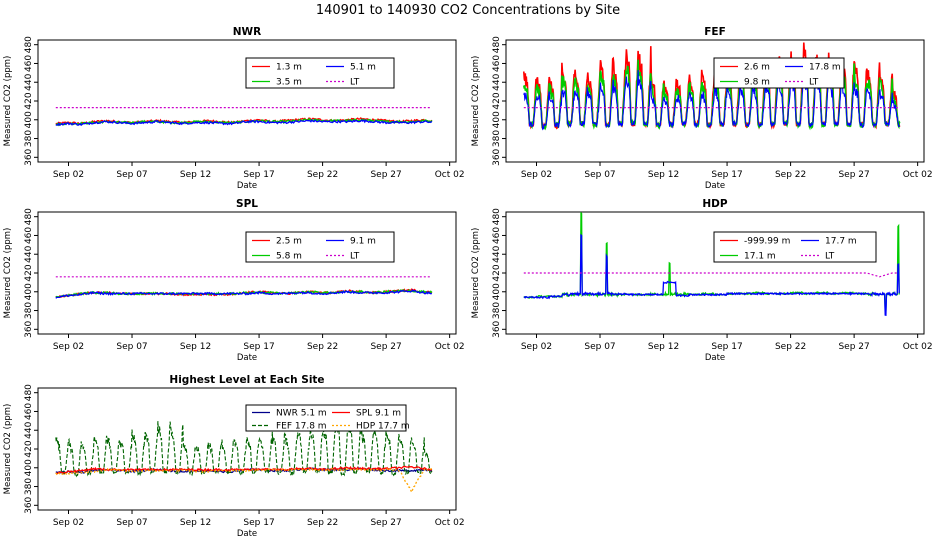  I want to click on legend: 1.3 m 3.5 m 5.1 m LT, so click(320, 73).